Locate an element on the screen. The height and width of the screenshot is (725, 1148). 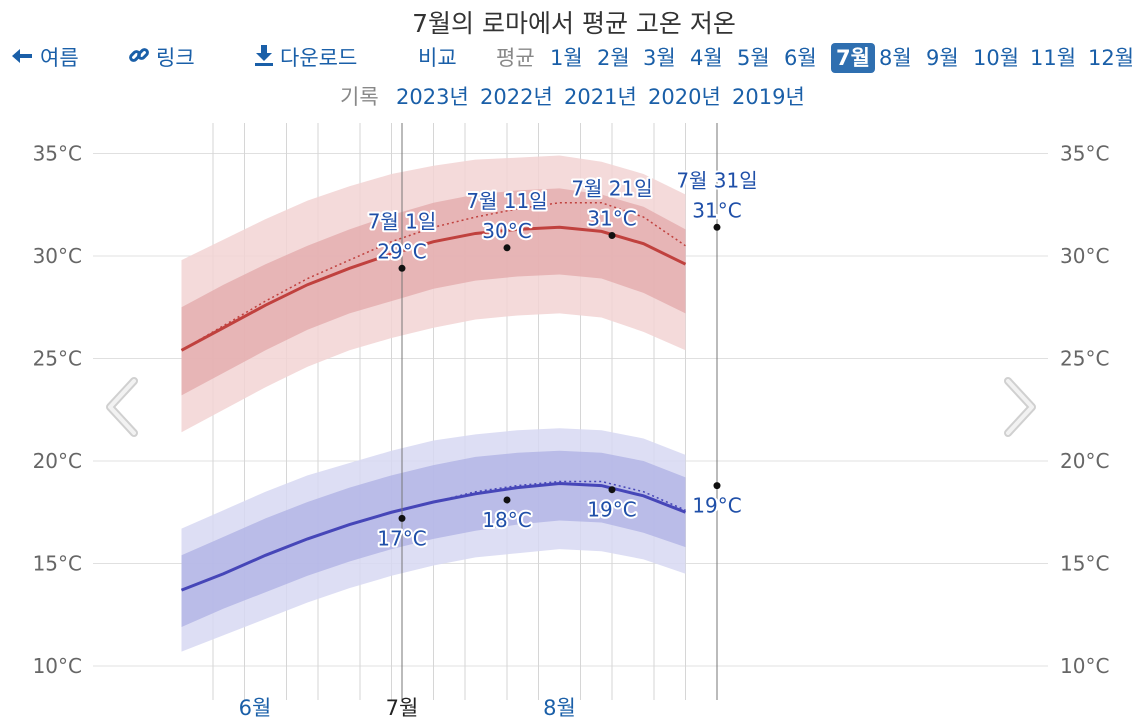
link-icon is located at coordinates (139, 59).